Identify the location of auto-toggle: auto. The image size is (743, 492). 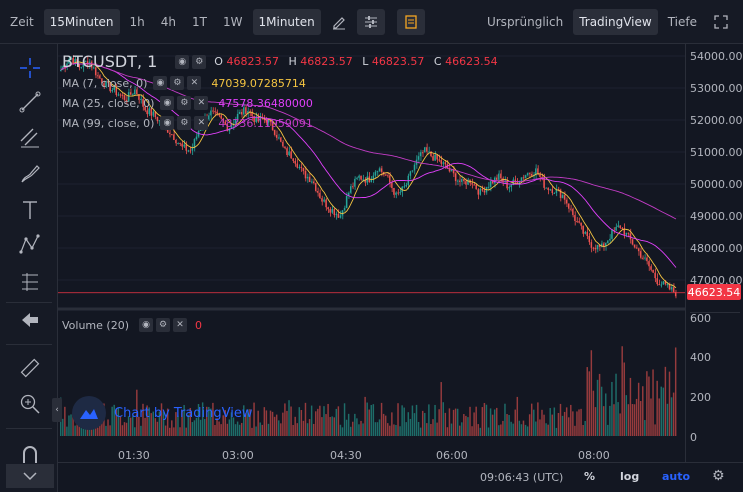
(676, 476).